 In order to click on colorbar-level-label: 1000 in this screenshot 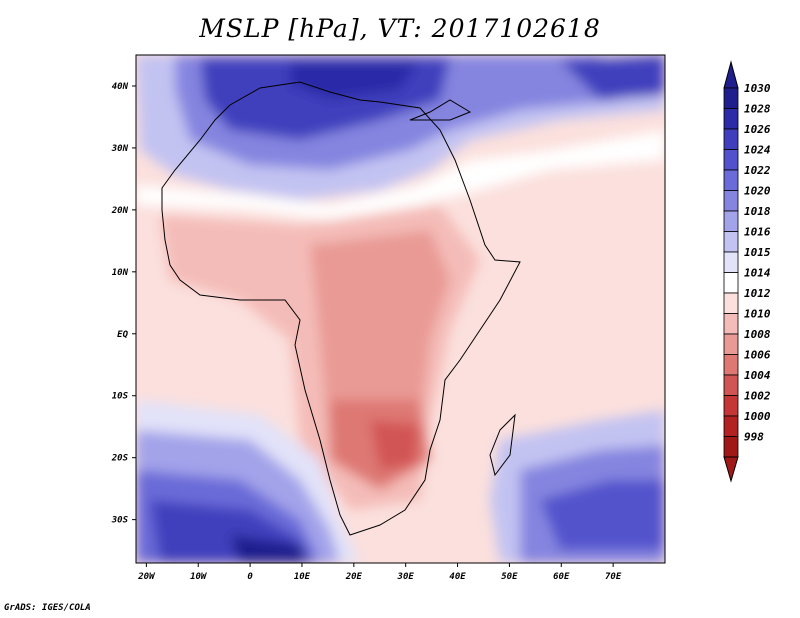, I will do `click(757, 416)`.